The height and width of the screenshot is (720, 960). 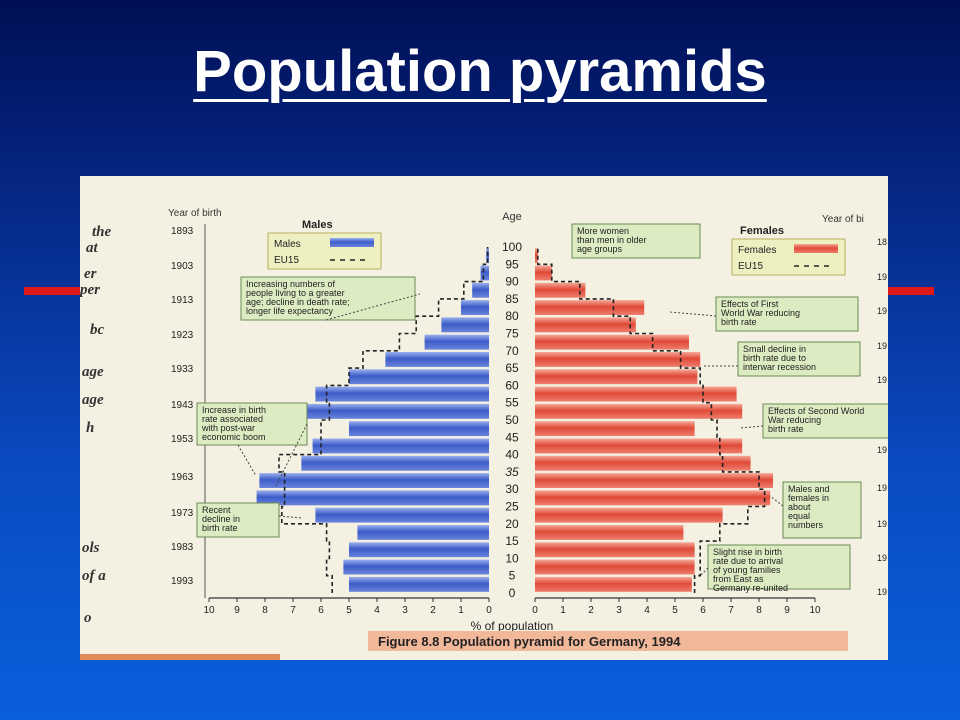 I want to click on eu15-female-line, so click(x=651, y=420).